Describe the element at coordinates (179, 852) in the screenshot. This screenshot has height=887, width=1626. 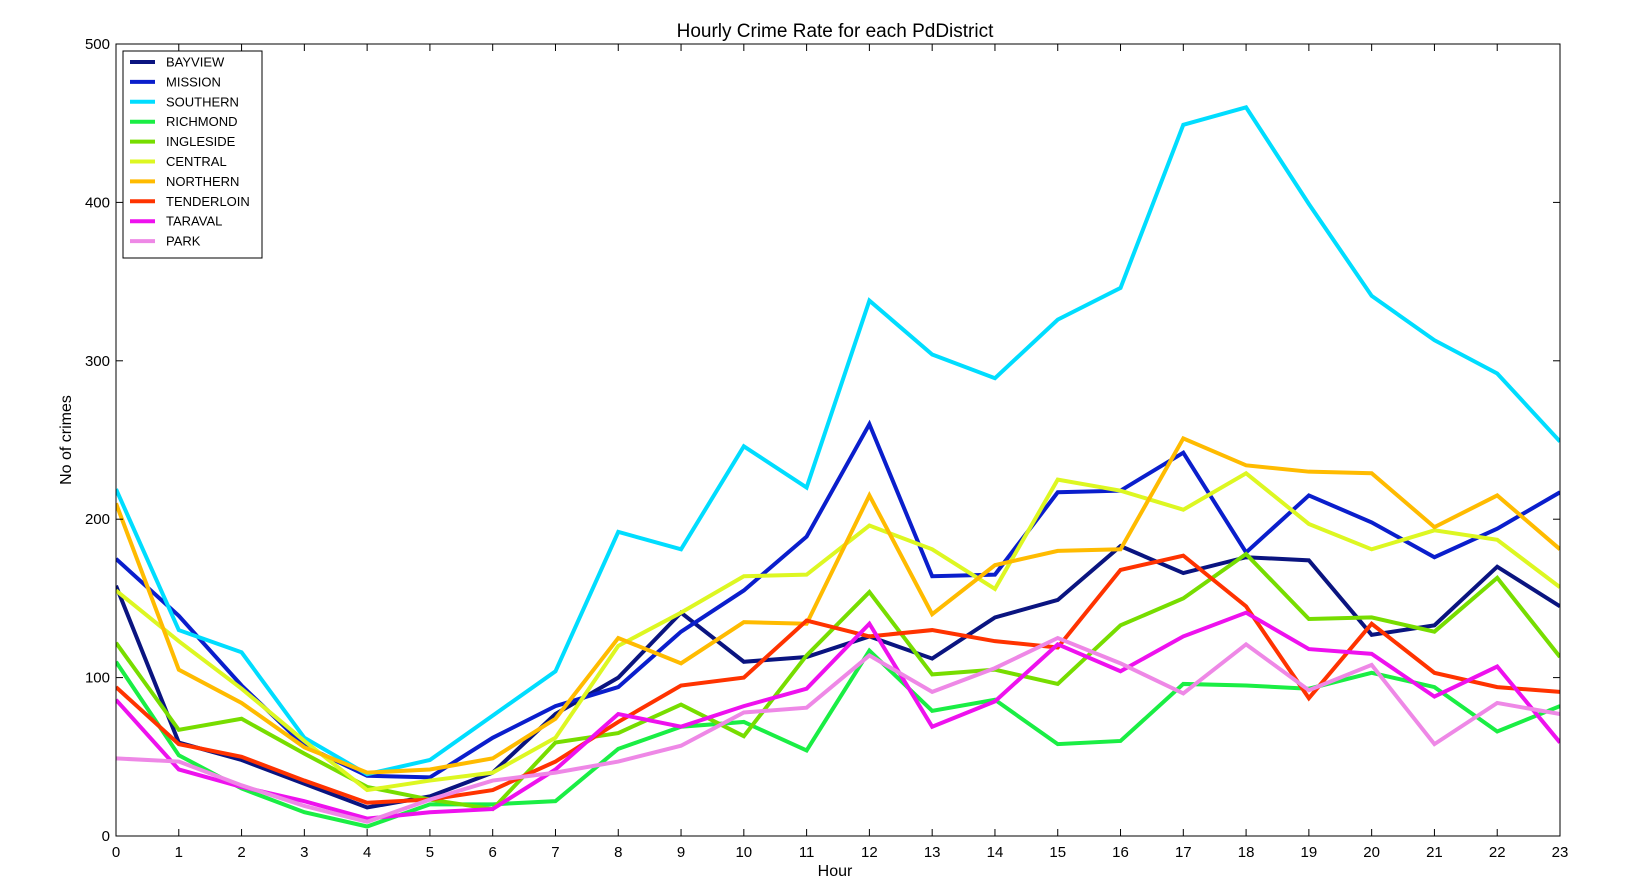
I see `x-tick-label: 1` at that location.